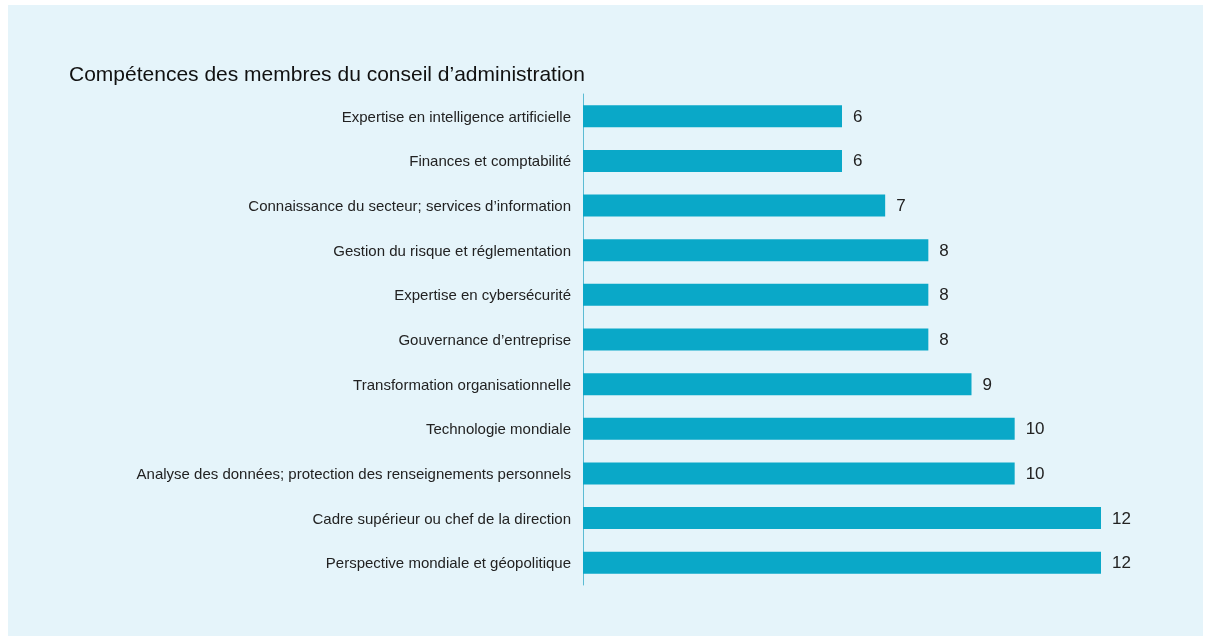  What do you see at coordinates (482, 295) in the screenshot?
I see `y-tick-label: Expertise en cybersécurité` at bounding box center [482, 295].